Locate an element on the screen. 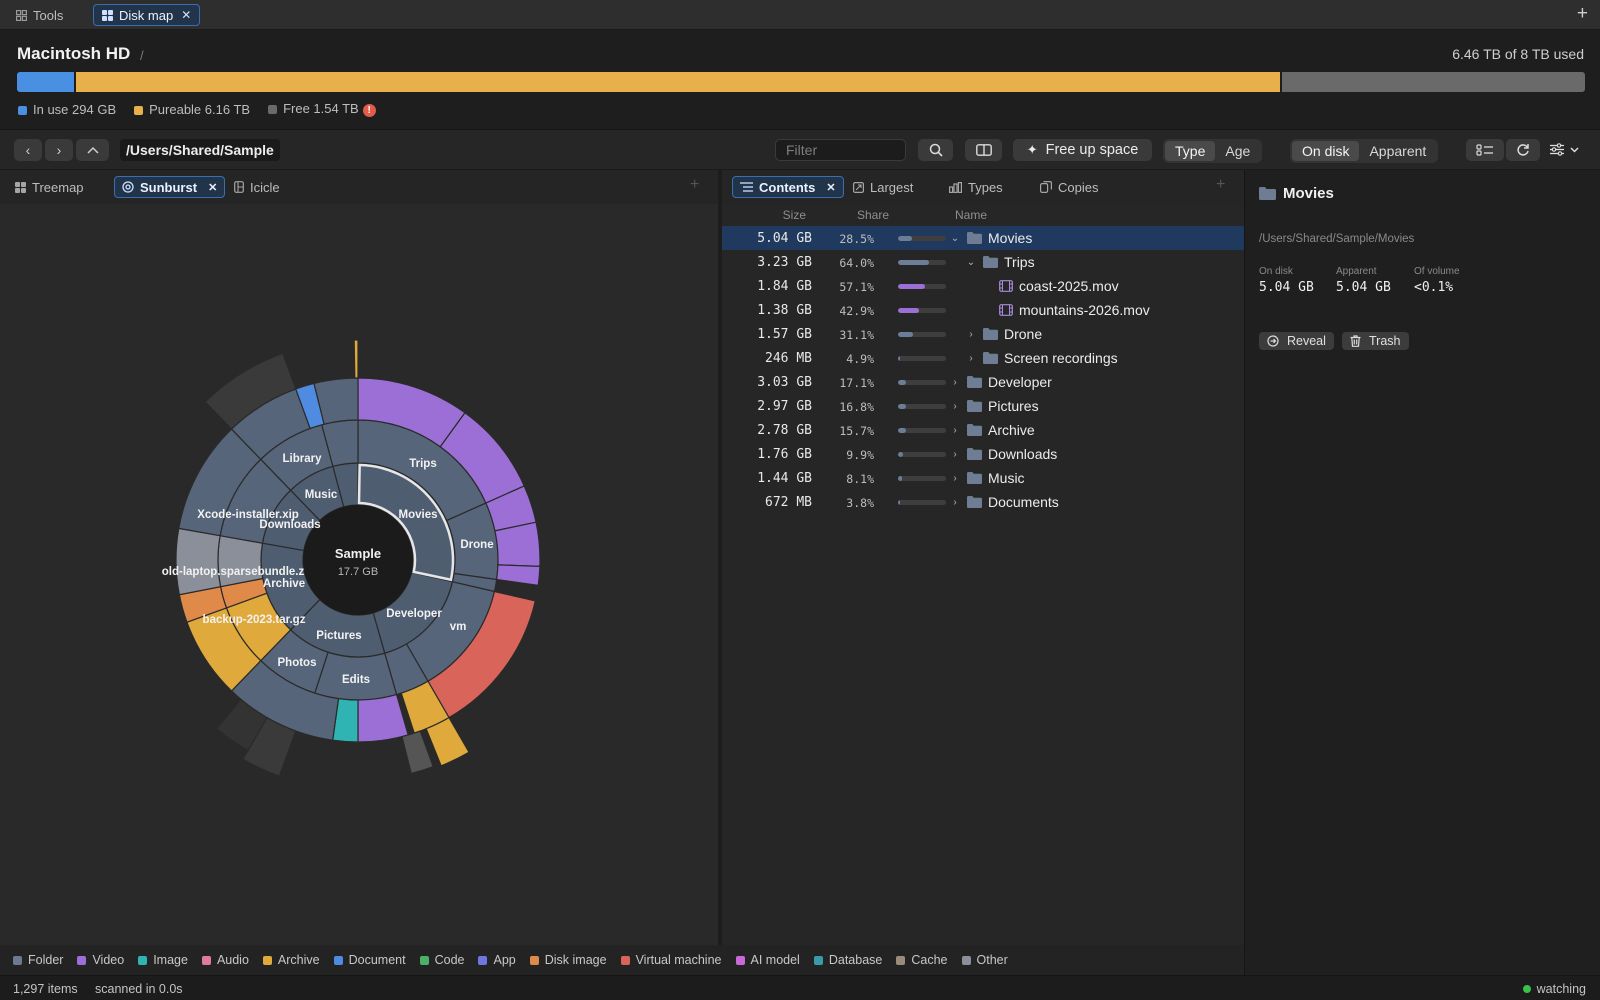  back-button: ‹ is located at coordinates (28, 150).